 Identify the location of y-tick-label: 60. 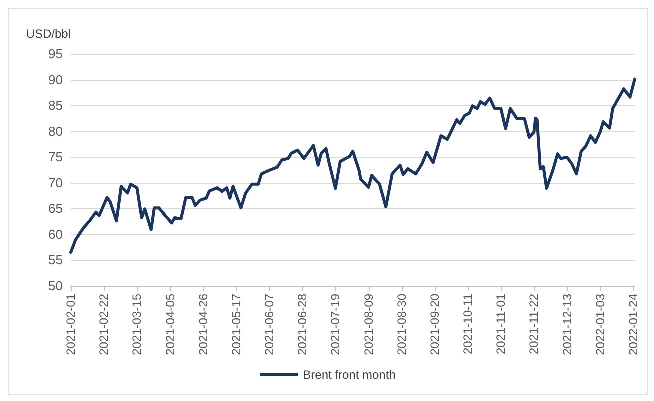
(55, 234).